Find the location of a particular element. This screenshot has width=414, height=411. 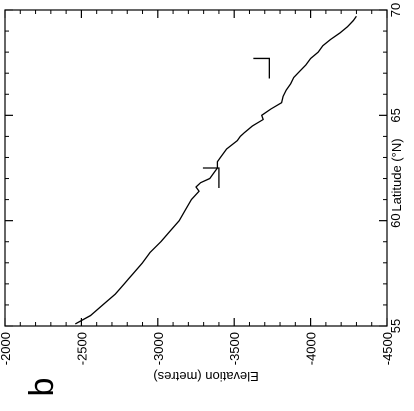

lat-tick-label: 65 is located at coordinates (395, 115).